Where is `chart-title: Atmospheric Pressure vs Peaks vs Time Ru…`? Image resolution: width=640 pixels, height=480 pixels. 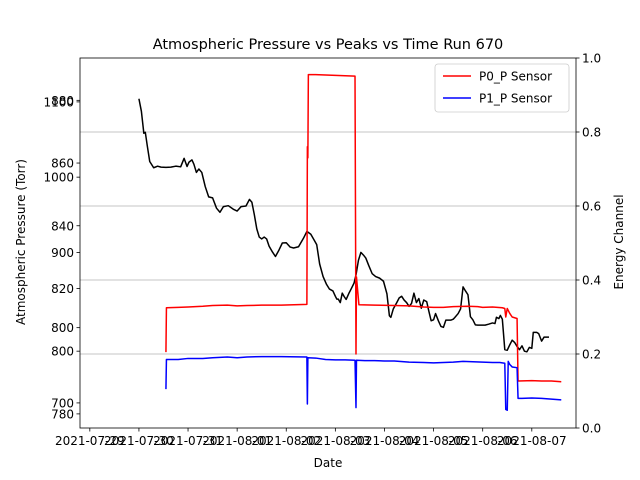
chart-title: Atmospheric Pressure vs Peaks vs Time Ru… is located at coordinates (328, 45).